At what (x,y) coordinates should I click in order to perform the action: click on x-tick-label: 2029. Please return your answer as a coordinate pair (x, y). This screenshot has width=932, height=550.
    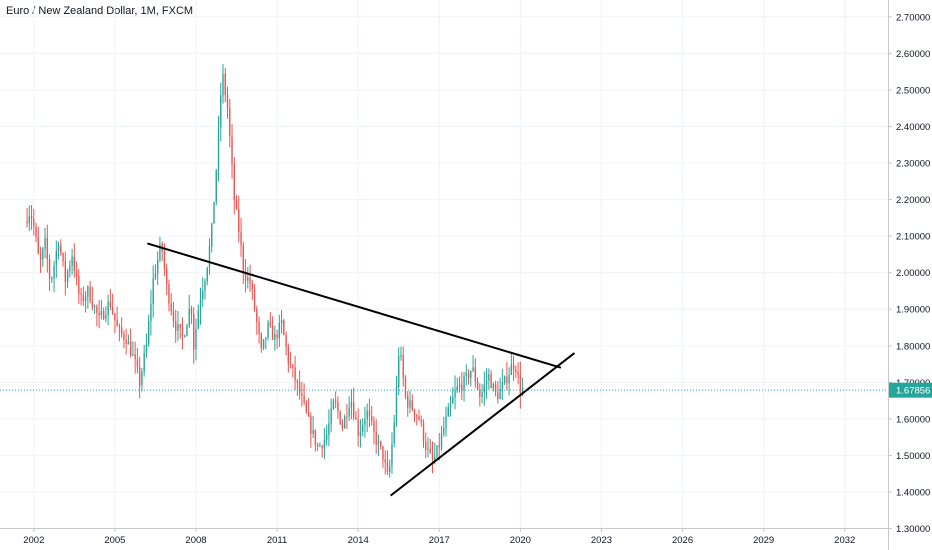
    Looking at the image, I should click on (763, 540).